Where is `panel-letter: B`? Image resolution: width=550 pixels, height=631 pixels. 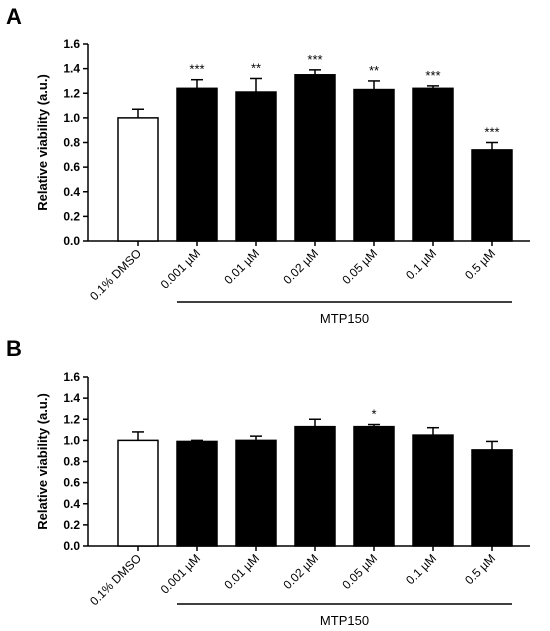
panel-letter: B is located at coordinates (14, 348).